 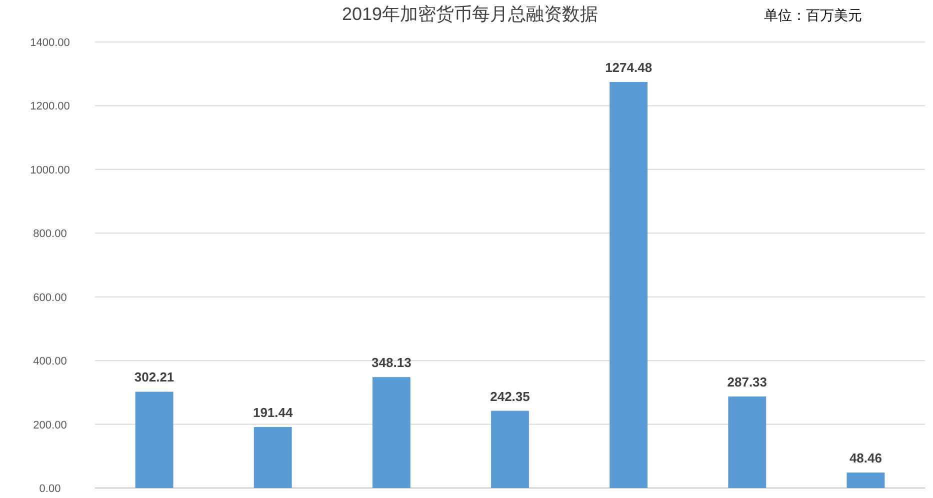 I want to click on text: 单位：百万美元, so click(x=813, y=15).